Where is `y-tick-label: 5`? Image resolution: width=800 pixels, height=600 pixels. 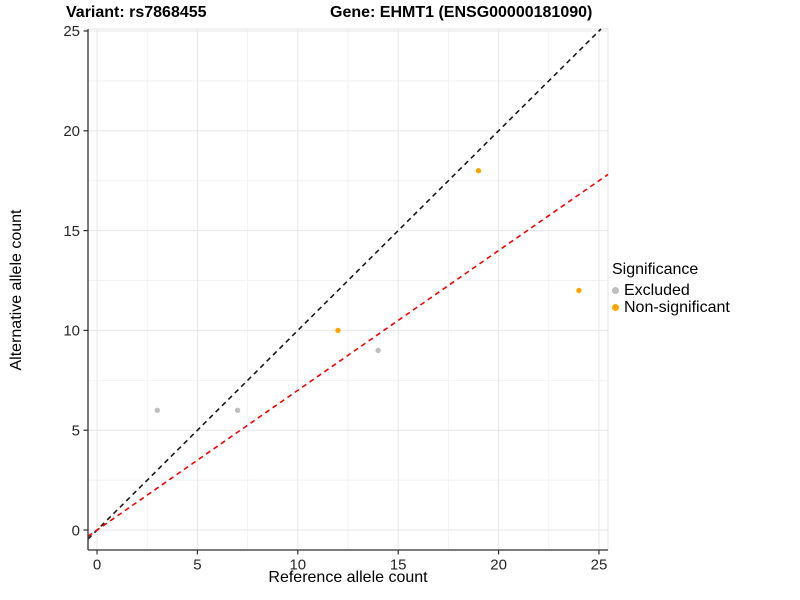 y-tick-label: 5 is located at coordinates (76, 430).